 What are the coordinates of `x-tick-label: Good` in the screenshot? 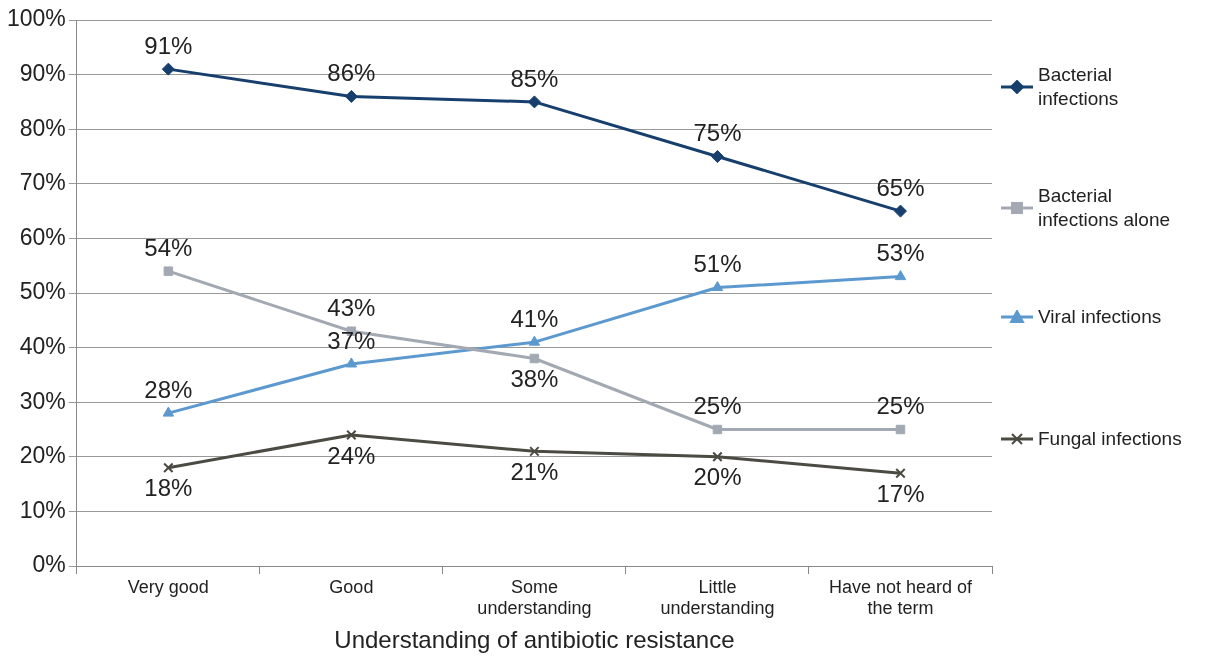 It's located at (351, 586).